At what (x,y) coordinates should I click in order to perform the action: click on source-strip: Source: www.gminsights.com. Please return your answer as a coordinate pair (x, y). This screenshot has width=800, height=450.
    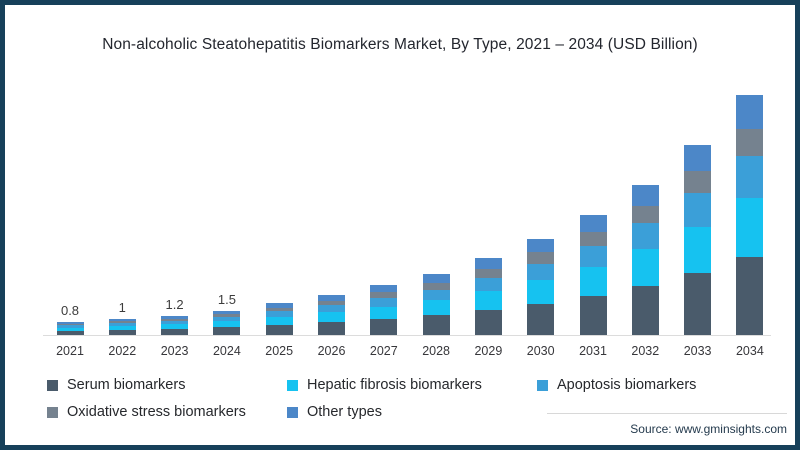
    Looking at the image, I should click on (667, 425).